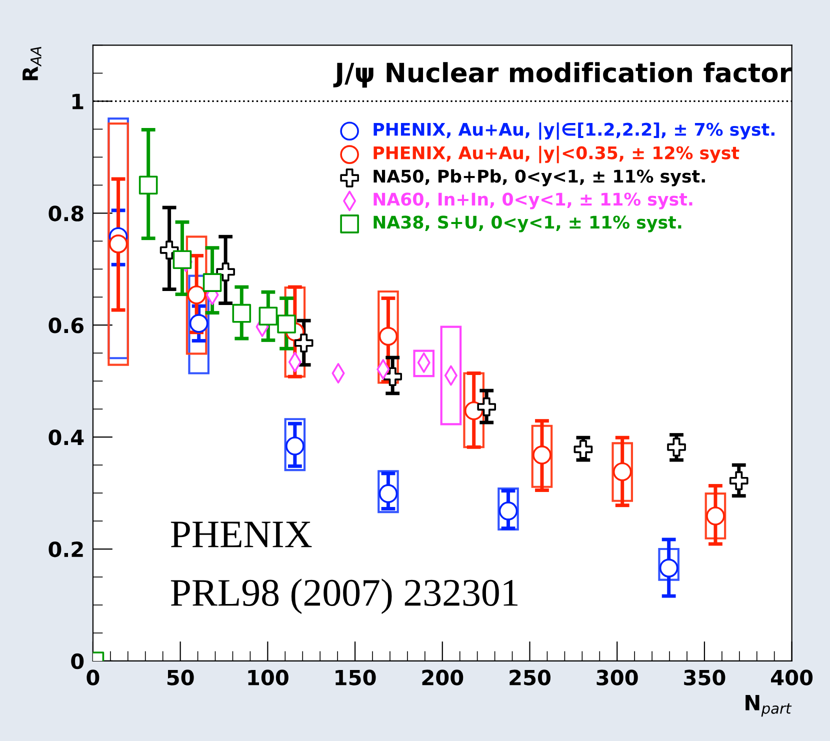 The width and height of the screenshot is (830, 741). I want to click on y-axis-title: R$_{AA}$, so click(32, 63).